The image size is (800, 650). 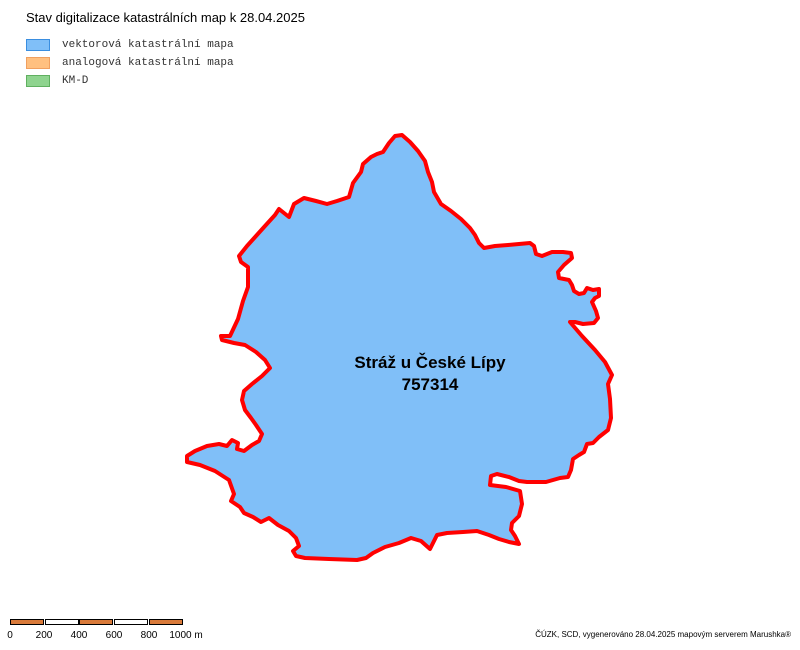 I want to click on legend-swatch-kmd, so click(x=38, y=81).